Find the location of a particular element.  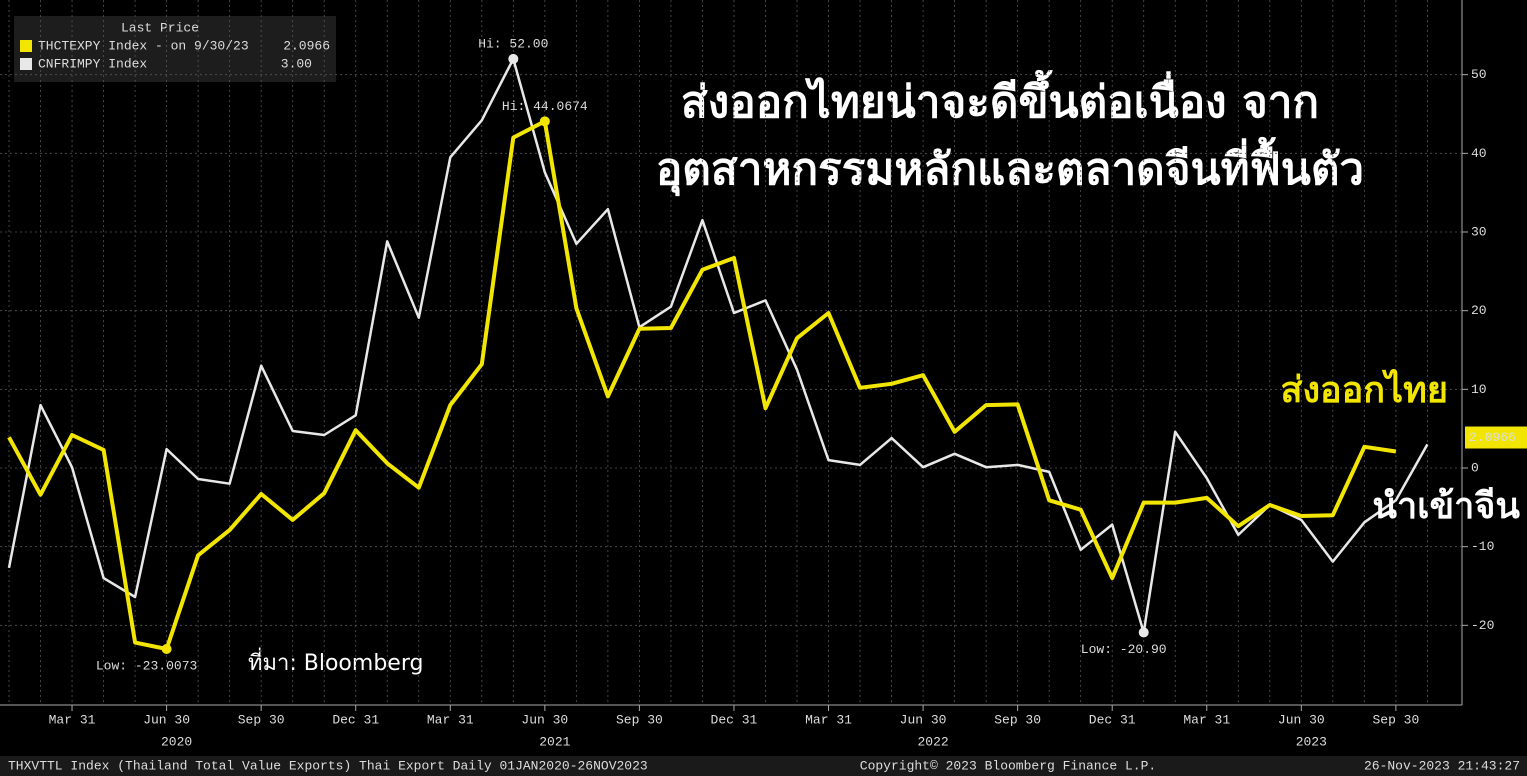

legend-box is located at coordinates (175, 49).